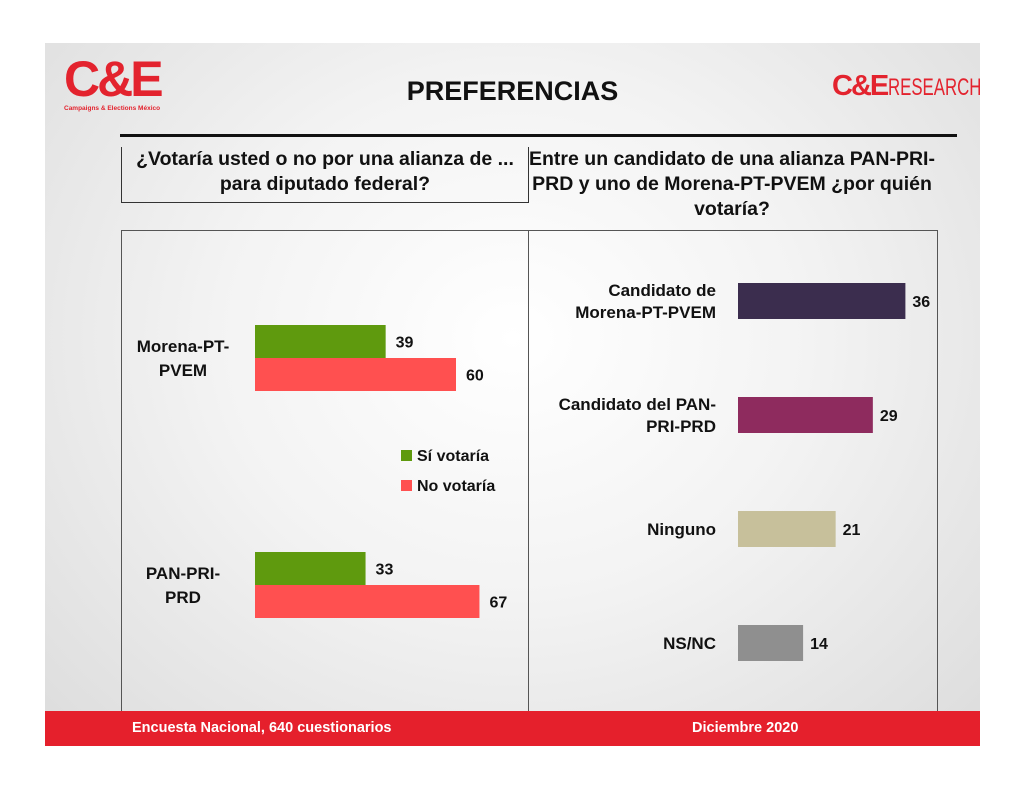 The image size is (1024, 791). I want to click on category-label-0: PVEM, so click(183, 370).